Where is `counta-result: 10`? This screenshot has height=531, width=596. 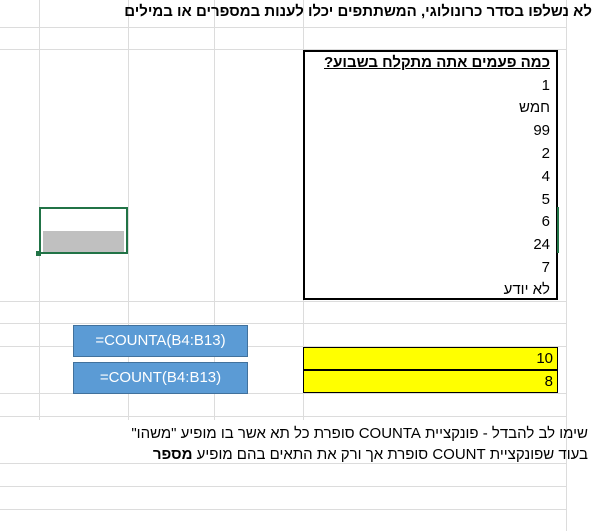 counta-result: 10 is located at coordinates (430, 358).